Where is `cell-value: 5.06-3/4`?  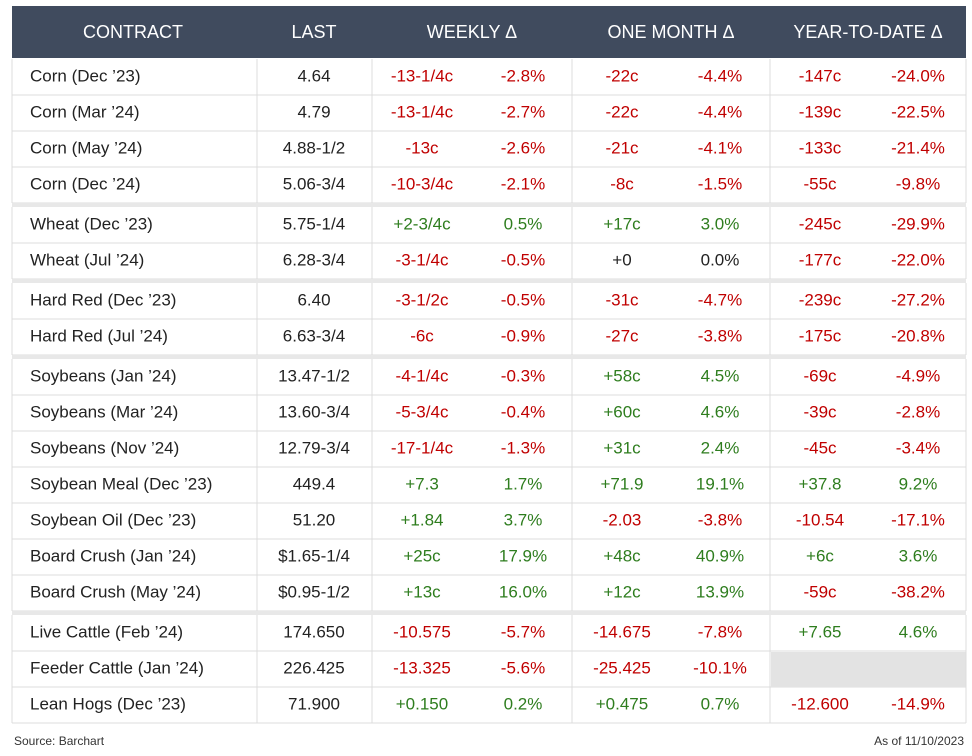 cell-value: 5.06-3/4 is located at coordinates (314, 183).